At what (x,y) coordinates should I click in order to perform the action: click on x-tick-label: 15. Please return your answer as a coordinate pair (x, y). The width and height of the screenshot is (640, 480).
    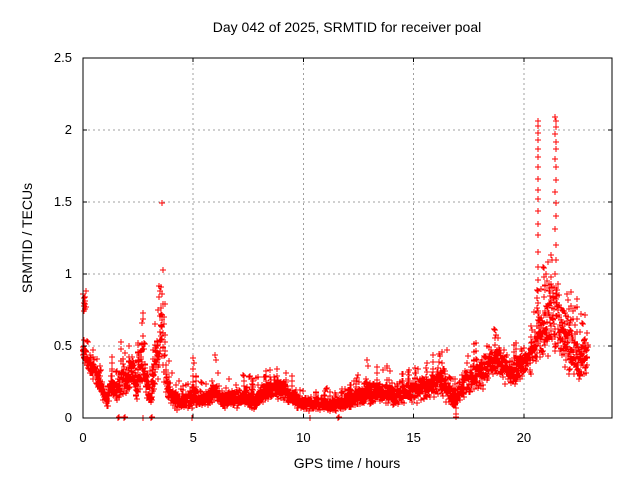
    Looking at the image, I should click on (413, 437).